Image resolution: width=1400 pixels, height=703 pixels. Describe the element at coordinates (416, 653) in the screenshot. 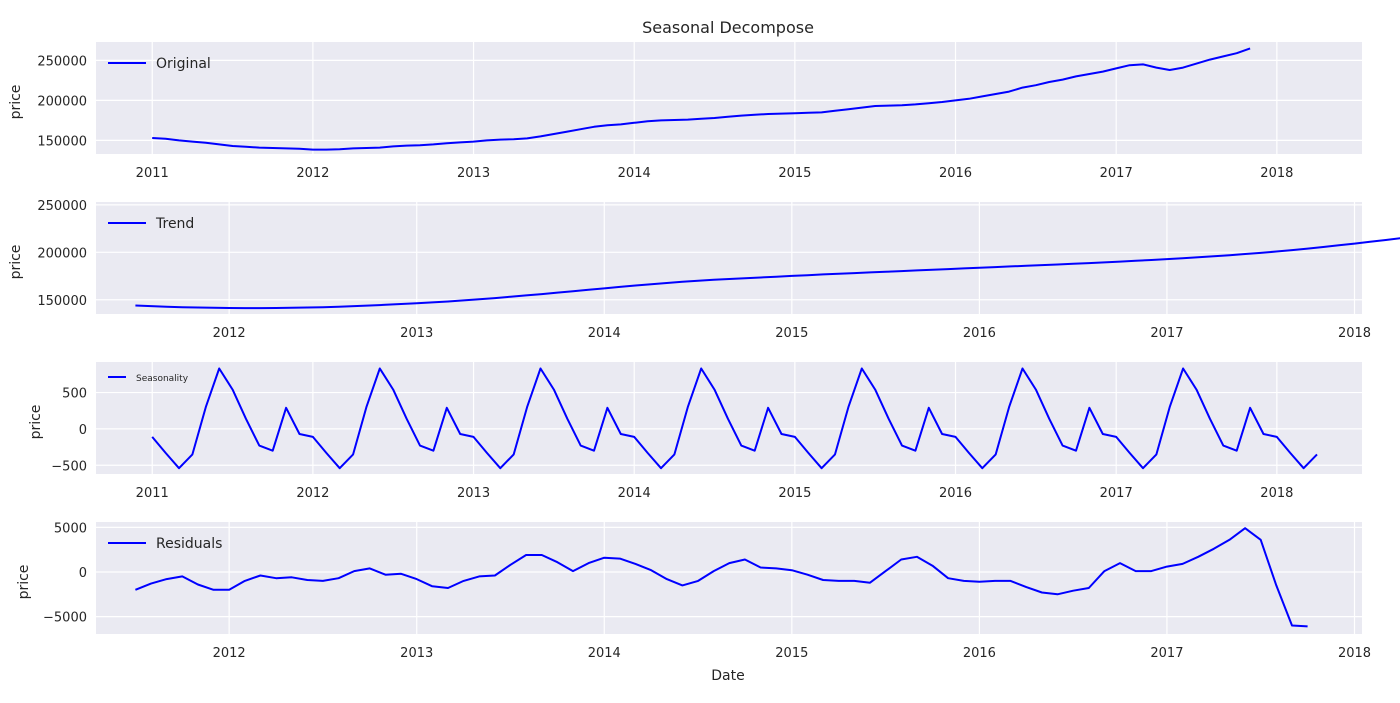

I see `residuals-x-tick-label: 2013` at that location.